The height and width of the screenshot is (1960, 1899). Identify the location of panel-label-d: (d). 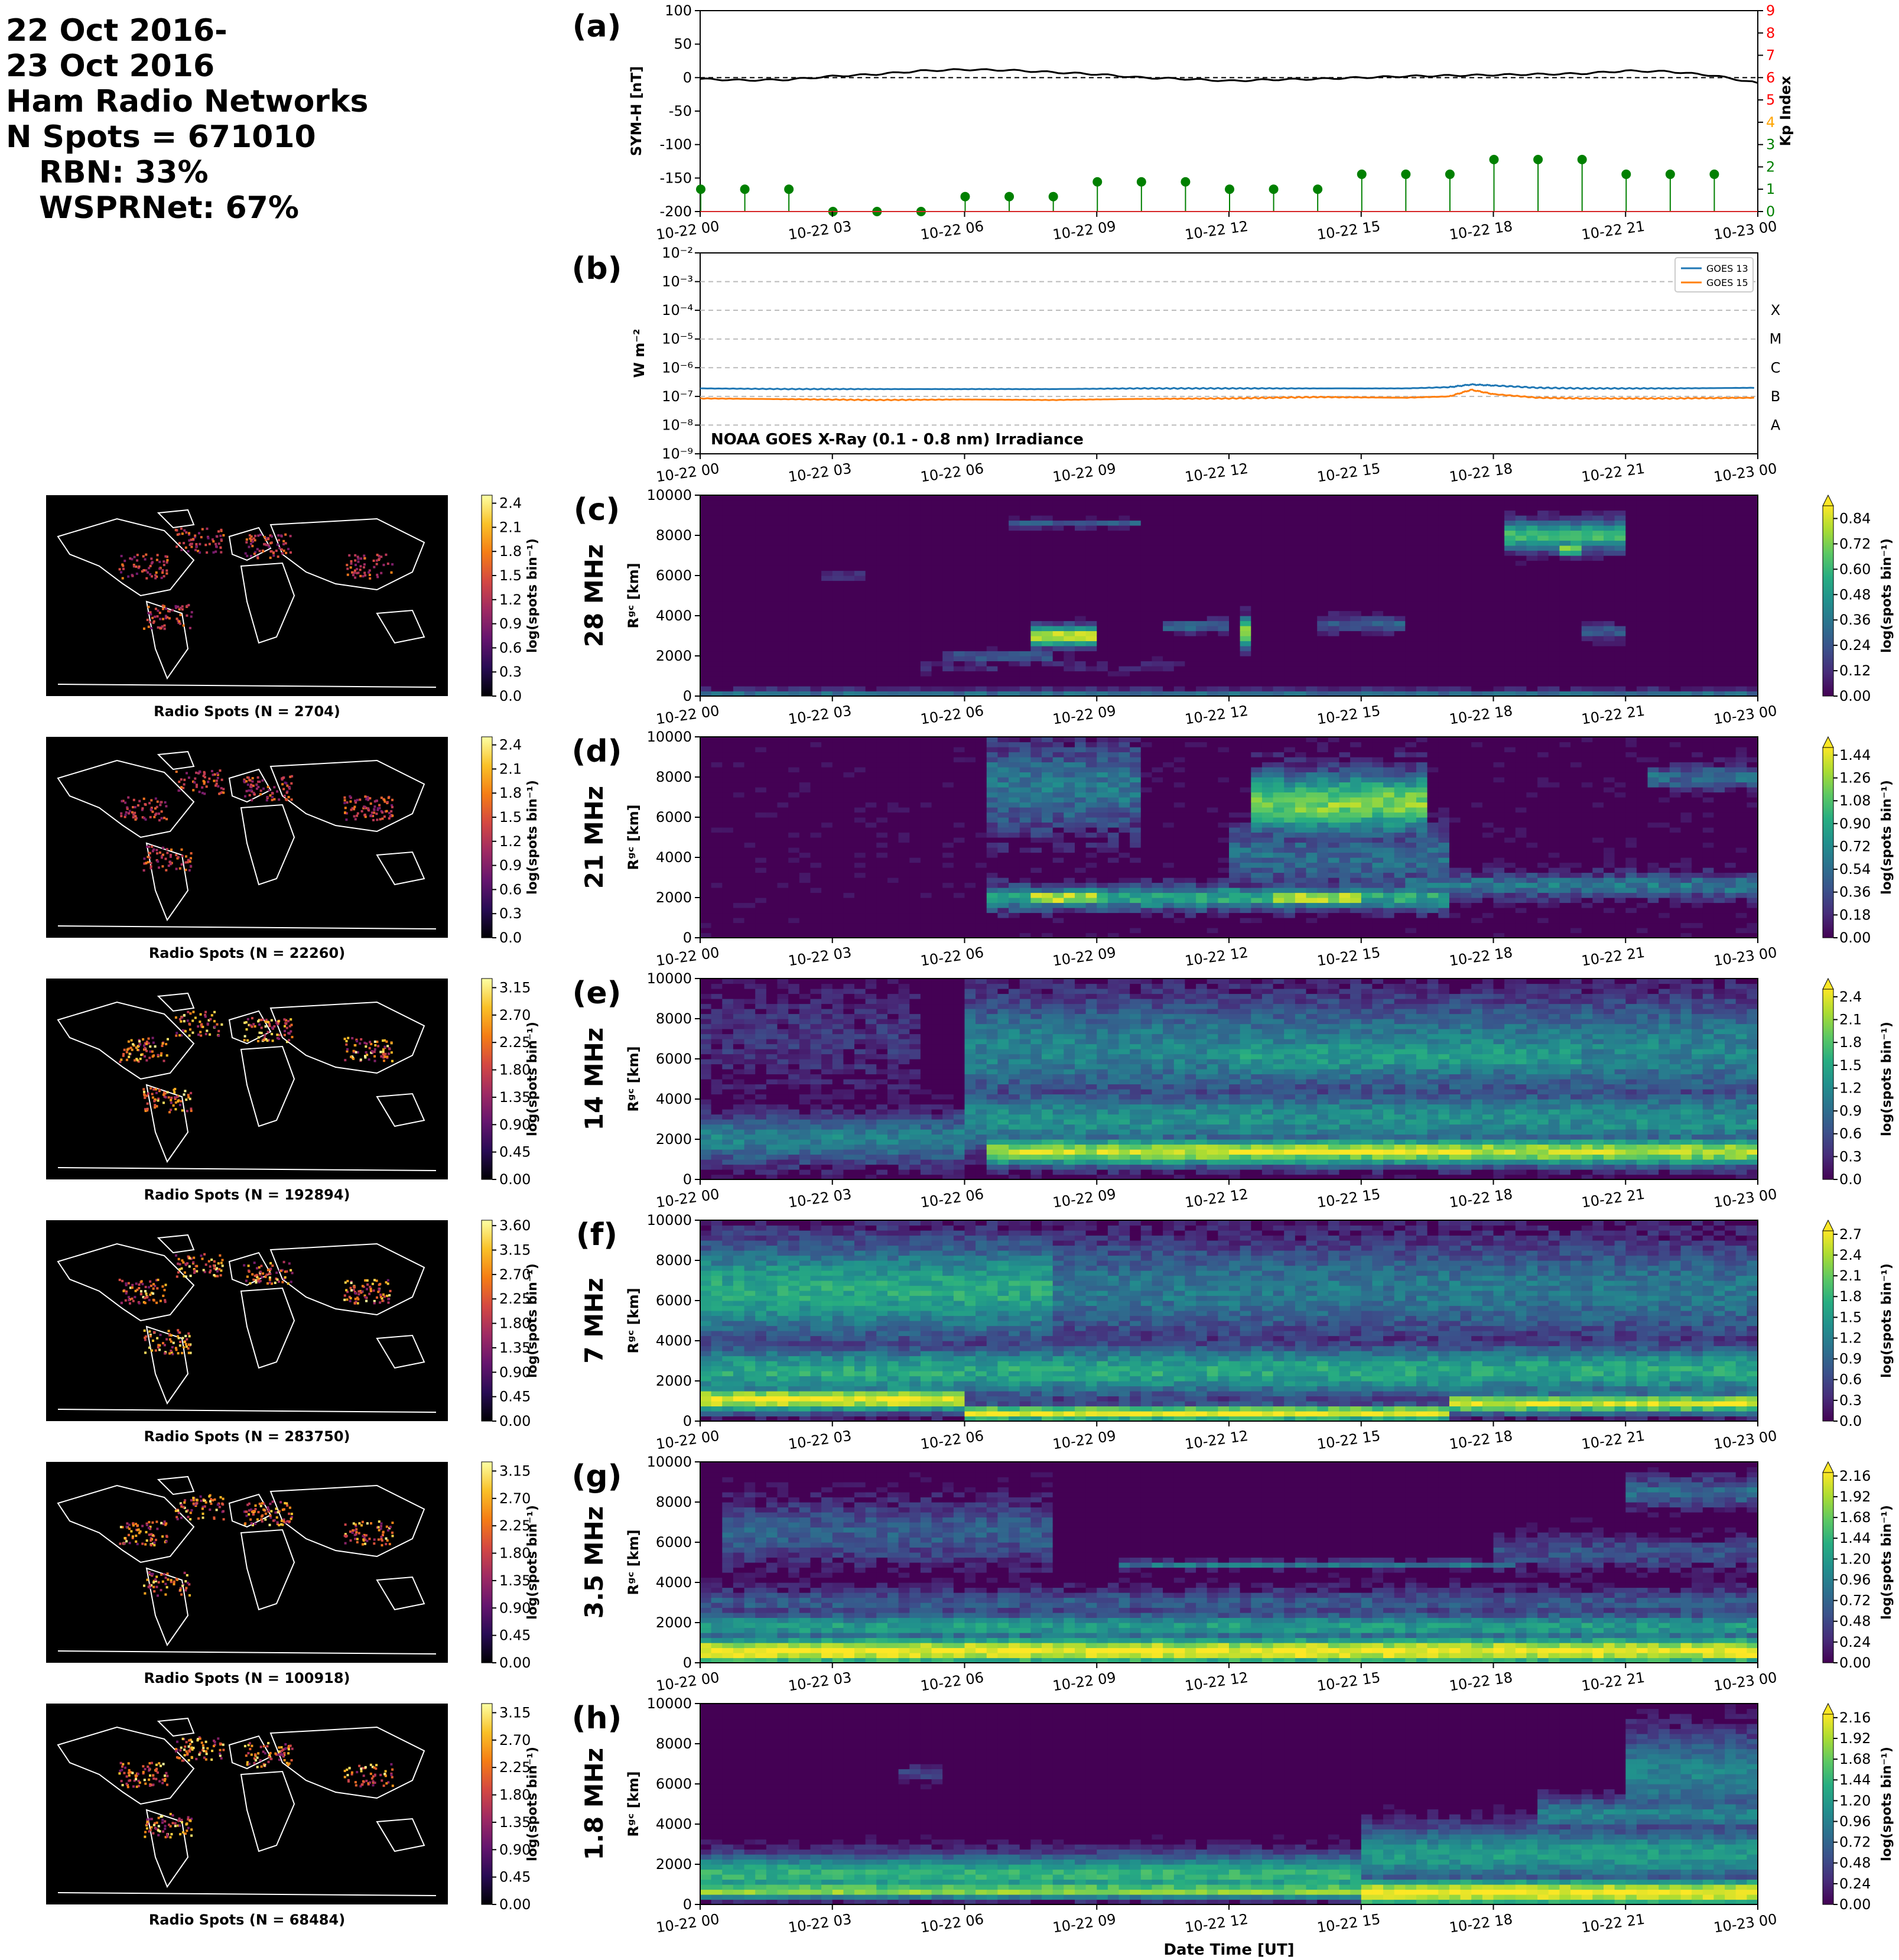
(597, 751).